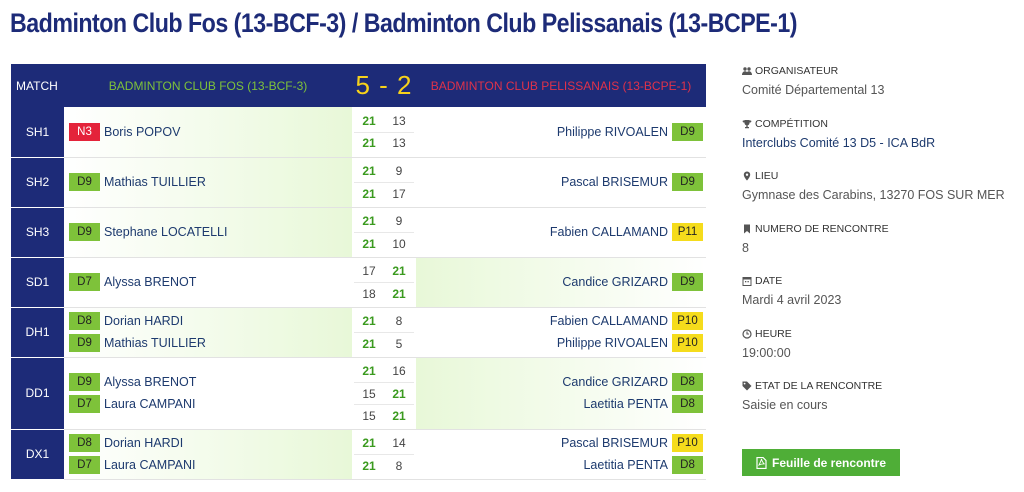 This screenshot has width=1024, height=492. I want to click on player-entry: Fabien CALLAMAND P10, so click(561, 321).